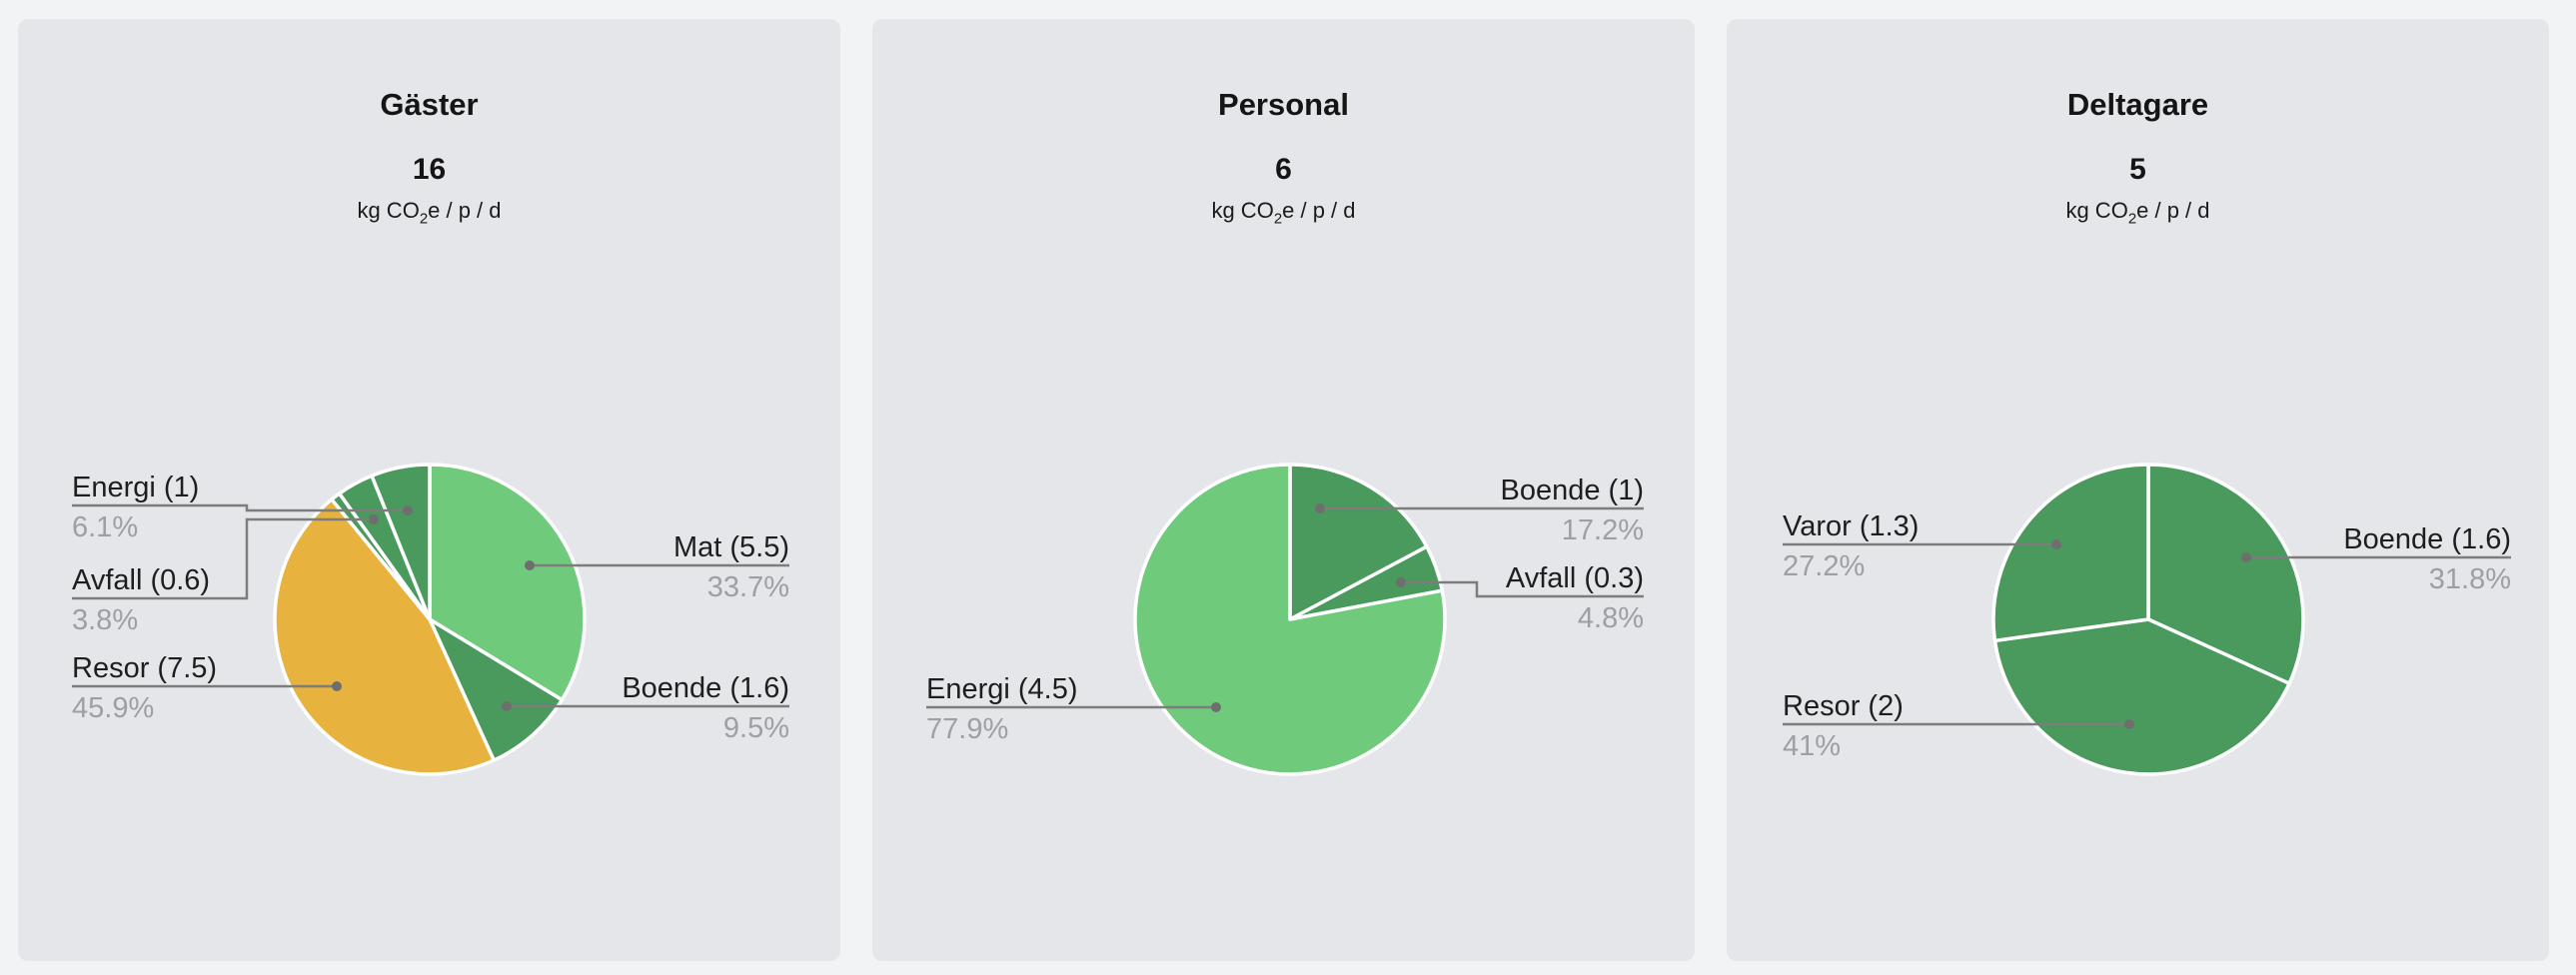 This screenshot has height=975, width=2576. Describe the element at coordinates (240, 508) in the screenshot. I see `leader-line-energi` at that location.